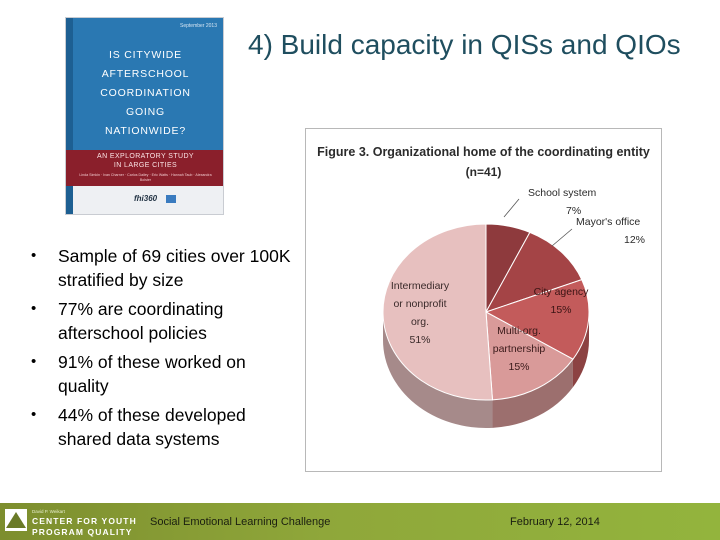  I want to click on bullet-item: • 91% of these worked on quality, so click(165, 374).